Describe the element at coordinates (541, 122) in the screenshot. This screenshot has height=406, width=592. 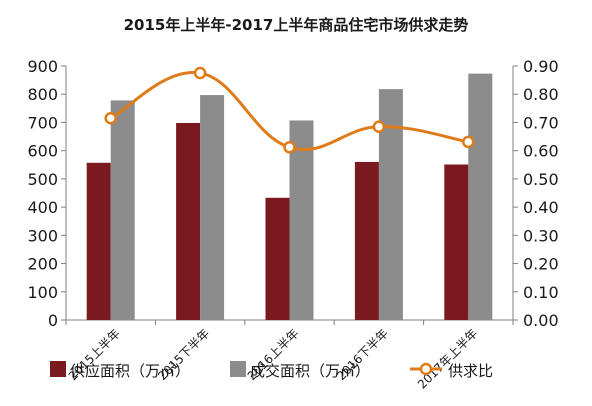
I see `y-tick-label-right: 0.70` at that location.